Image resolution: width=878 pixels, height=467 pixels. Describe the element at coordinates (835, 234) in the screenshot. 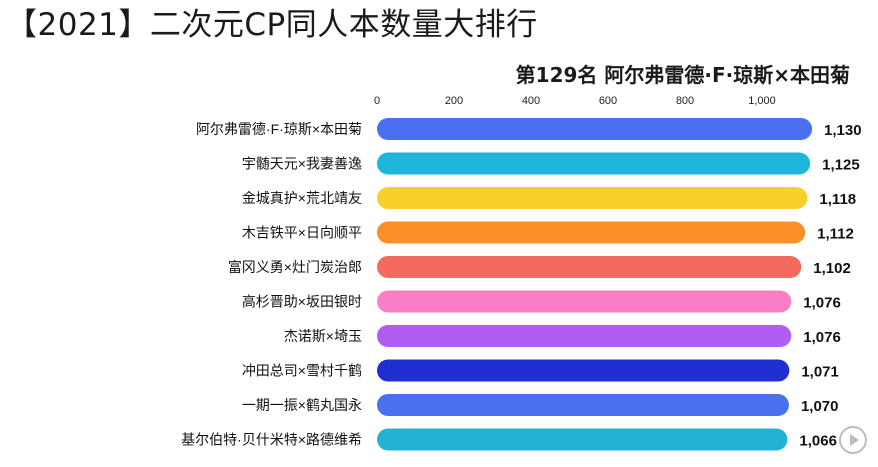

I see `value-label: 1,112` at that location.